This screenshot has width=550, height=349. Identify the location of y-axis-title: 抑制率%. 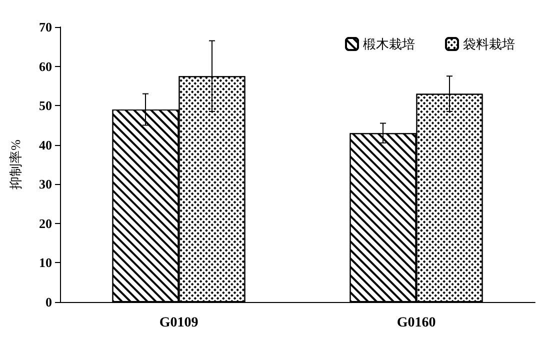
(15, 164).